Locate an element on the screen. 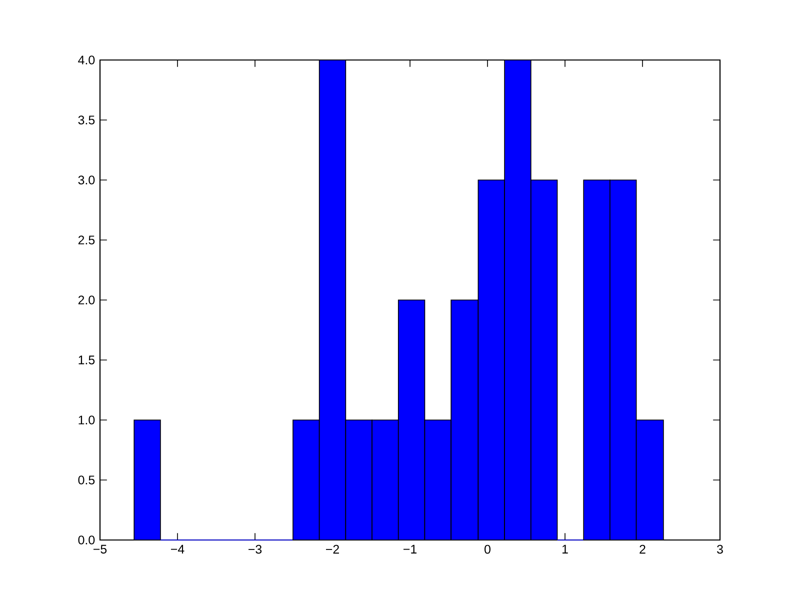 The width and height of the screenshot is (800, 600). y-tick-label: 2.5 is located at coordinates (86, 240).